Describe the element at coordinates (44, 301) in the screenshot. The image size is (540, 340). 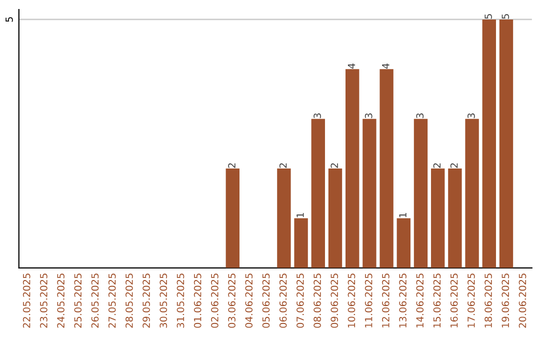
I see `x-tick-label: 23.05.2025` at that location.